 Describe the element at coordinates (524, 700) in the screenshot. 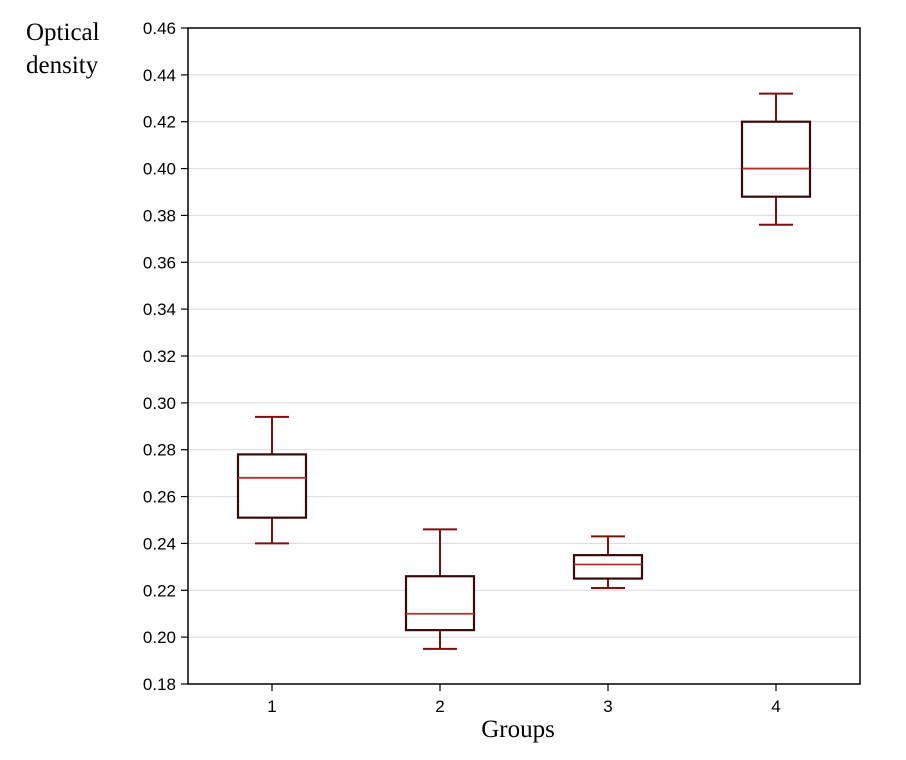

I see `x-axis-ticks: 1 2 3 4` at that location.